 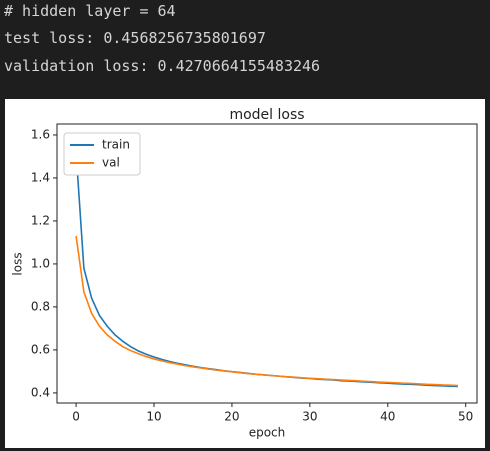 What do you see at coordinates (18, 263) in the screenshot?
I see `y-axis-label: loss` at bounding box center [18, 263].